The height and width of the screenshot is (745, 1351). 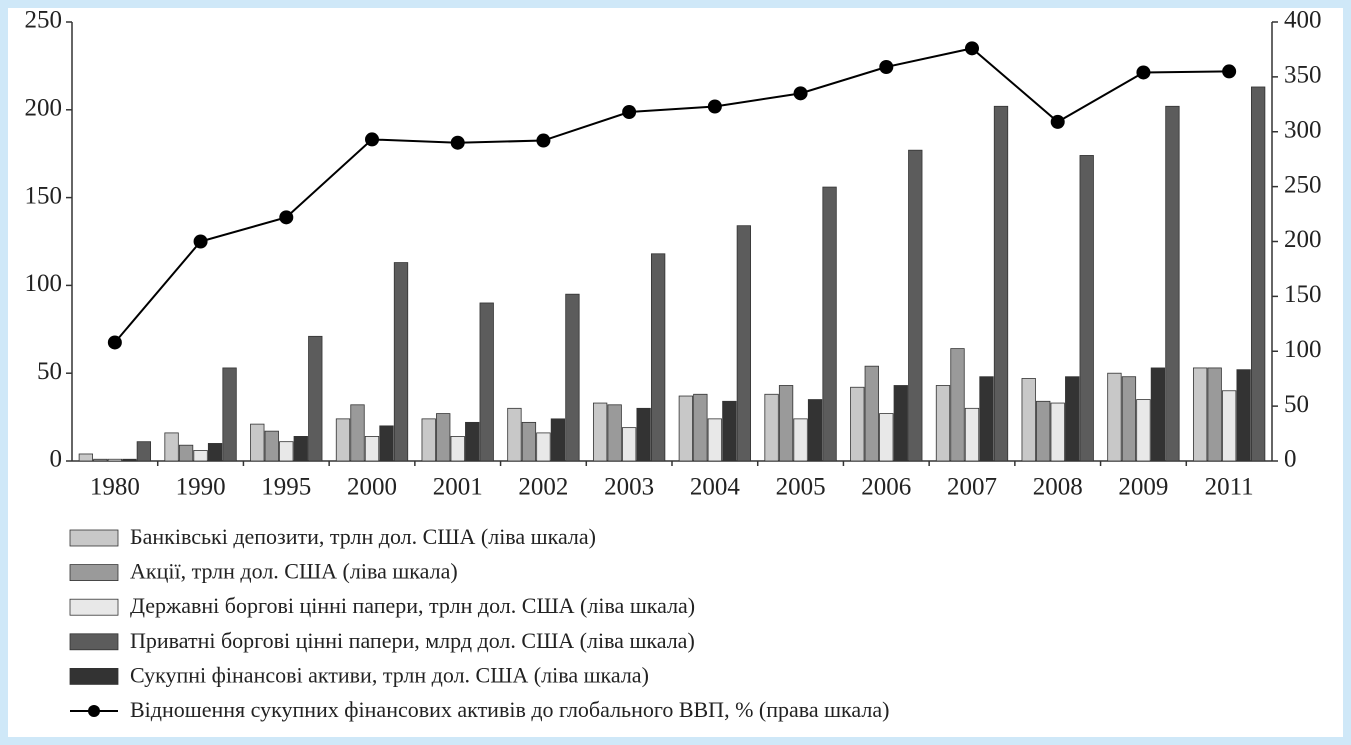 I want to click on y2-tick-label: 350, so click(x=1303, y=75).